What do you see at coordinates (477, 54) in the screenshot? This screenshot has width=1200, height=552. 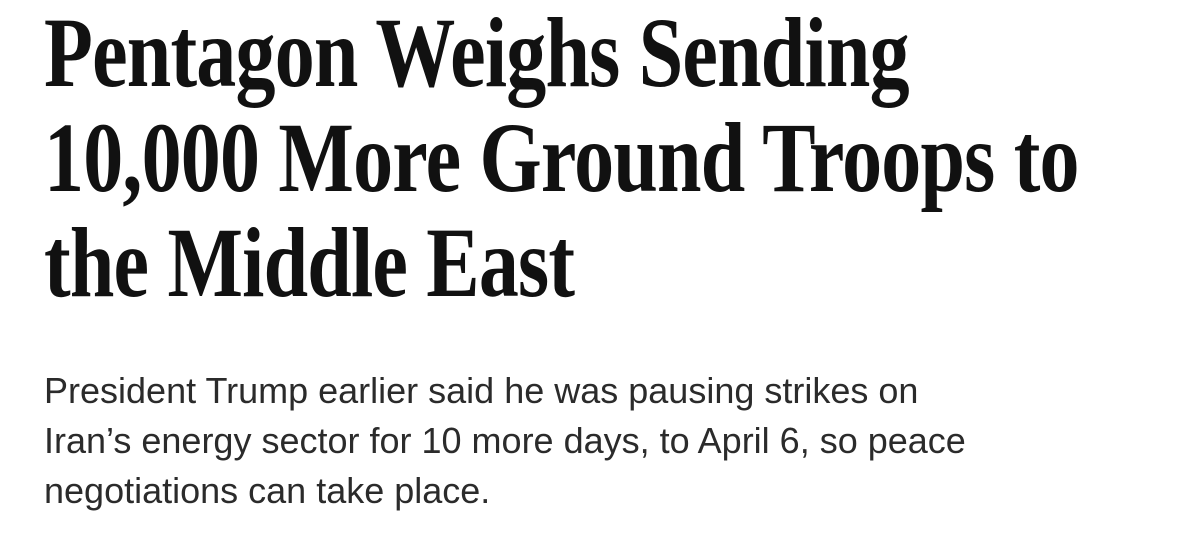 I see `headline-line: Pentagon Weighs Sending` at bounding box center [477, 54].